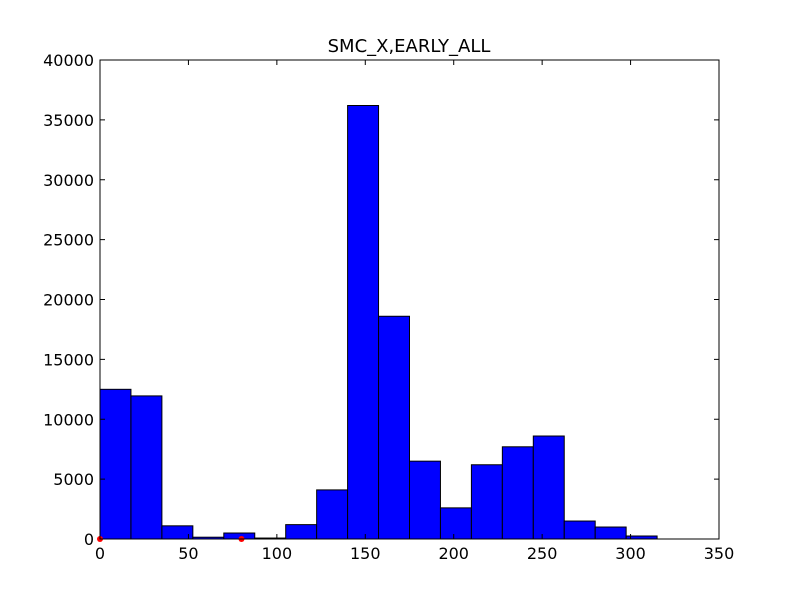  What do you see at coordinates (68, 60) in the screenshot?
I see `y-tick-label: 40000` at bounding box center [68, 60].